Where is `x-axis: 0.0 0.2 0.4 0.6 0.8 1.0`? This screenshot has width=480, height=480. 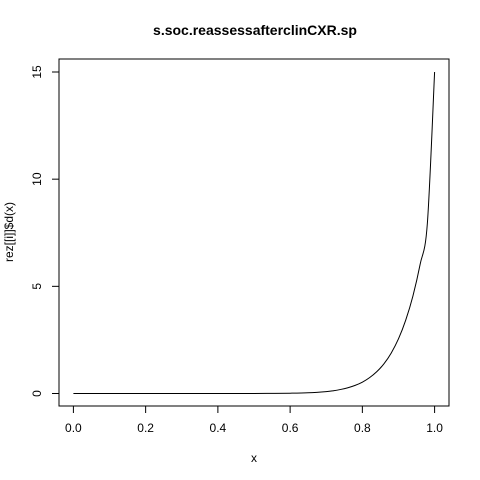 x-axis: 0.0 0.2 0.4 0.6 0.8 1.0 is located at coordinates (254, 420).